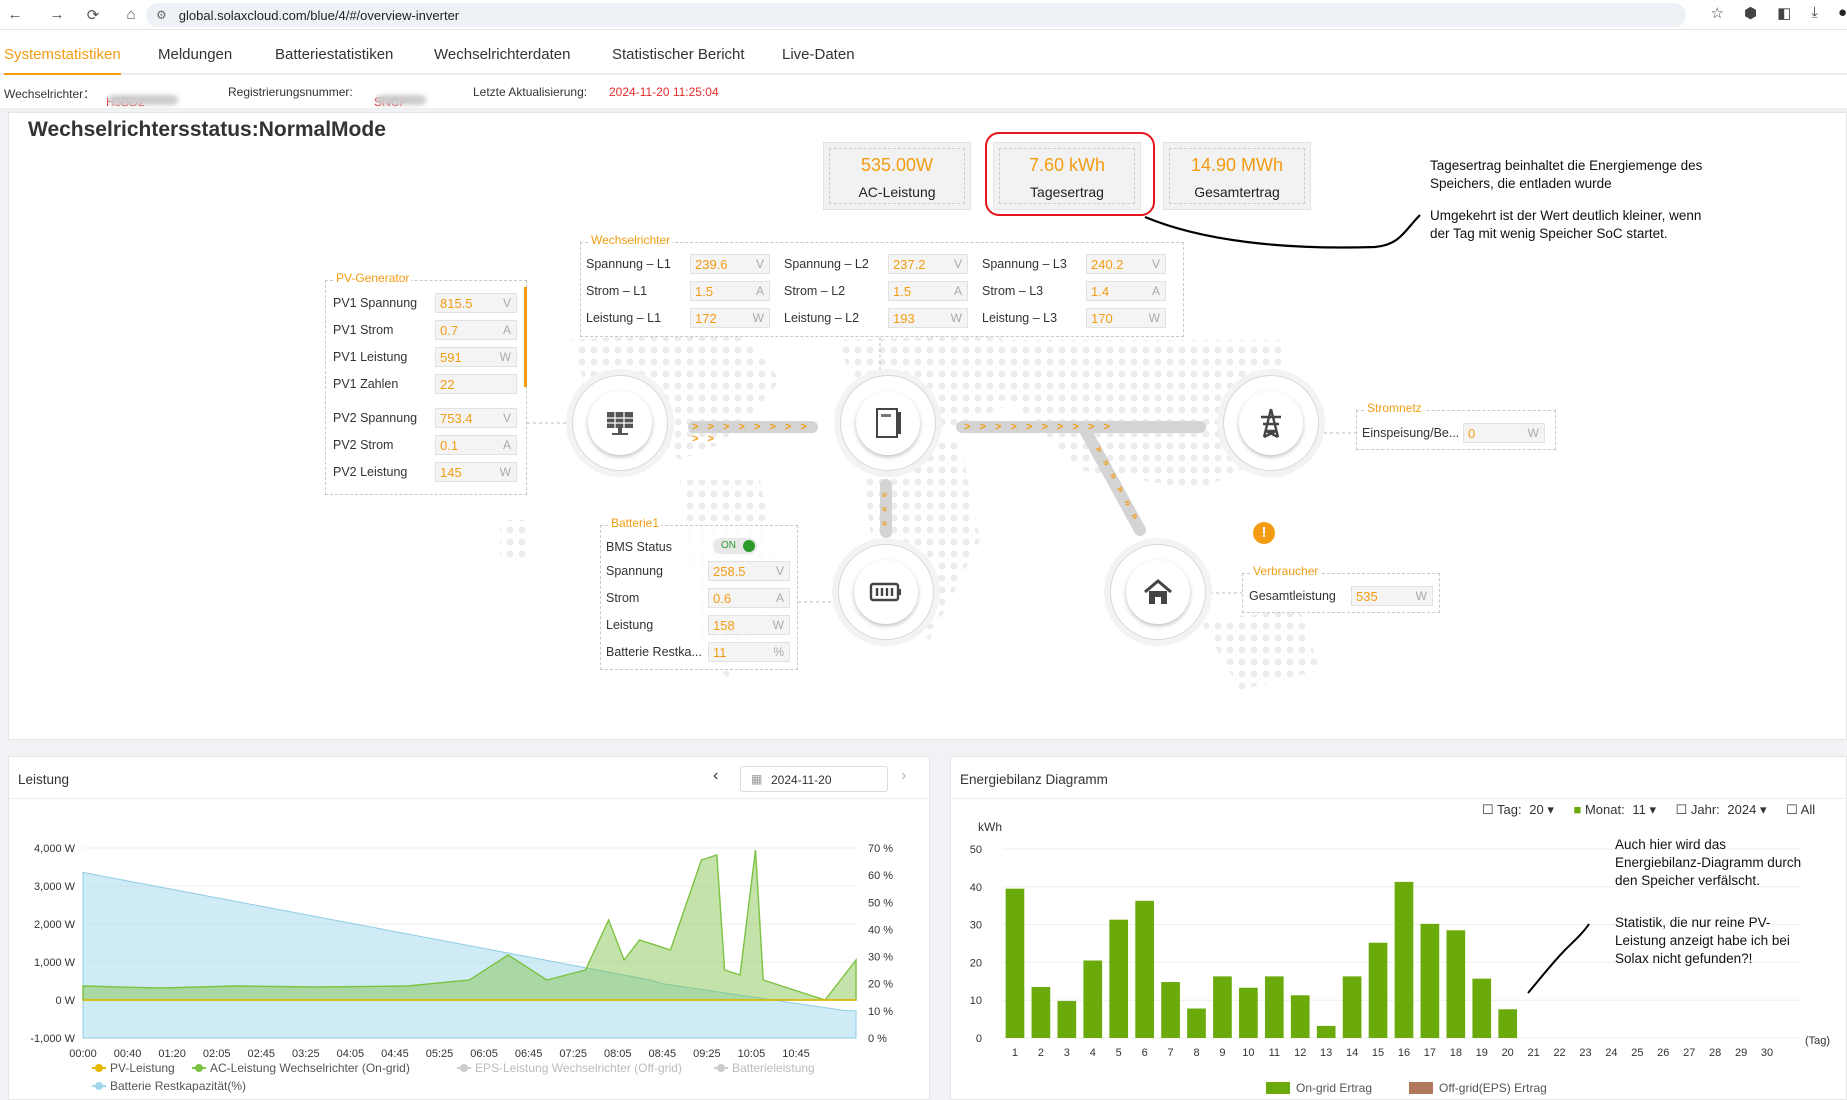  Describe the element at coordinates (1367, 596) in the screenshot. I see `consumer-value: 535` at that location.